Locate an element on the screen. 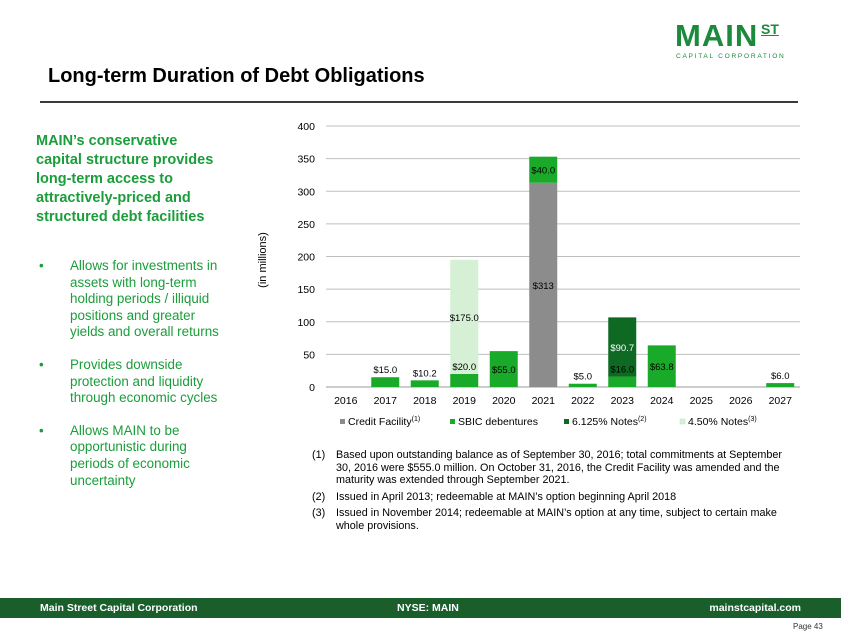  x-tick-label: 2021 is located at coordinates (544, 401).